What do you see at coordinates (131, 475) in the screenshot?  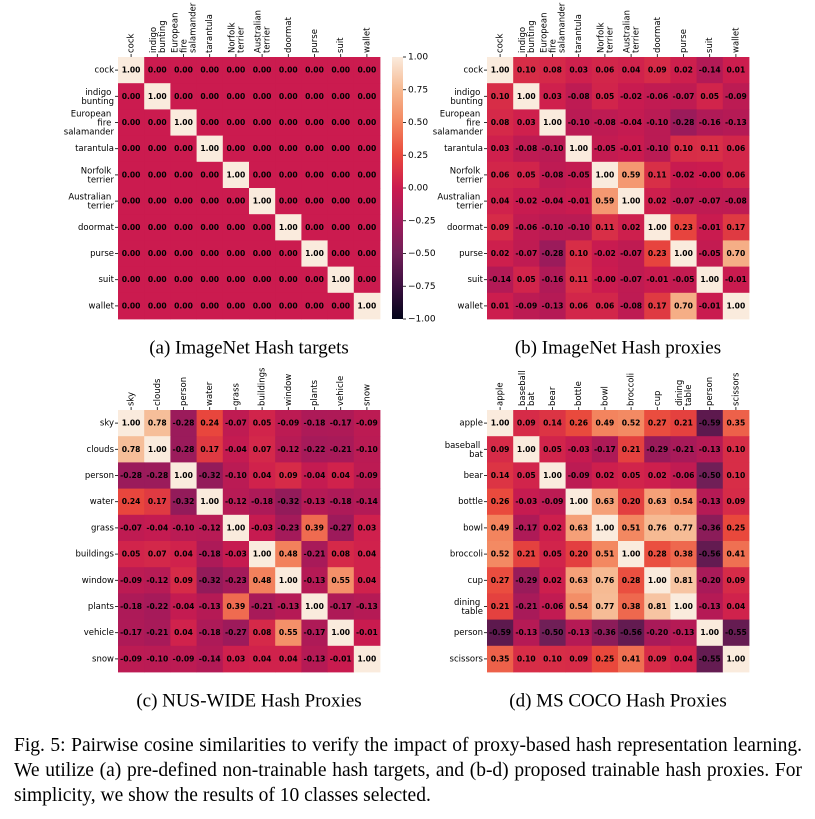 I see `cell-label: -0.28` at bounding box center [131, 475].